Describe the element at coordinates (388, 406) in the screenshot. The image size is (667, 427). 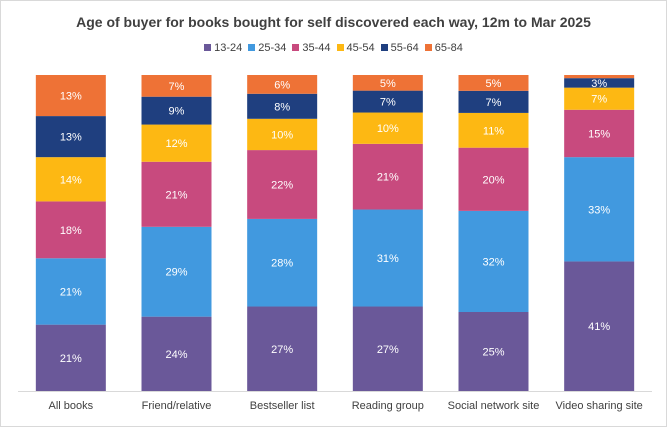
I see `category-label: Reading group` at that location.